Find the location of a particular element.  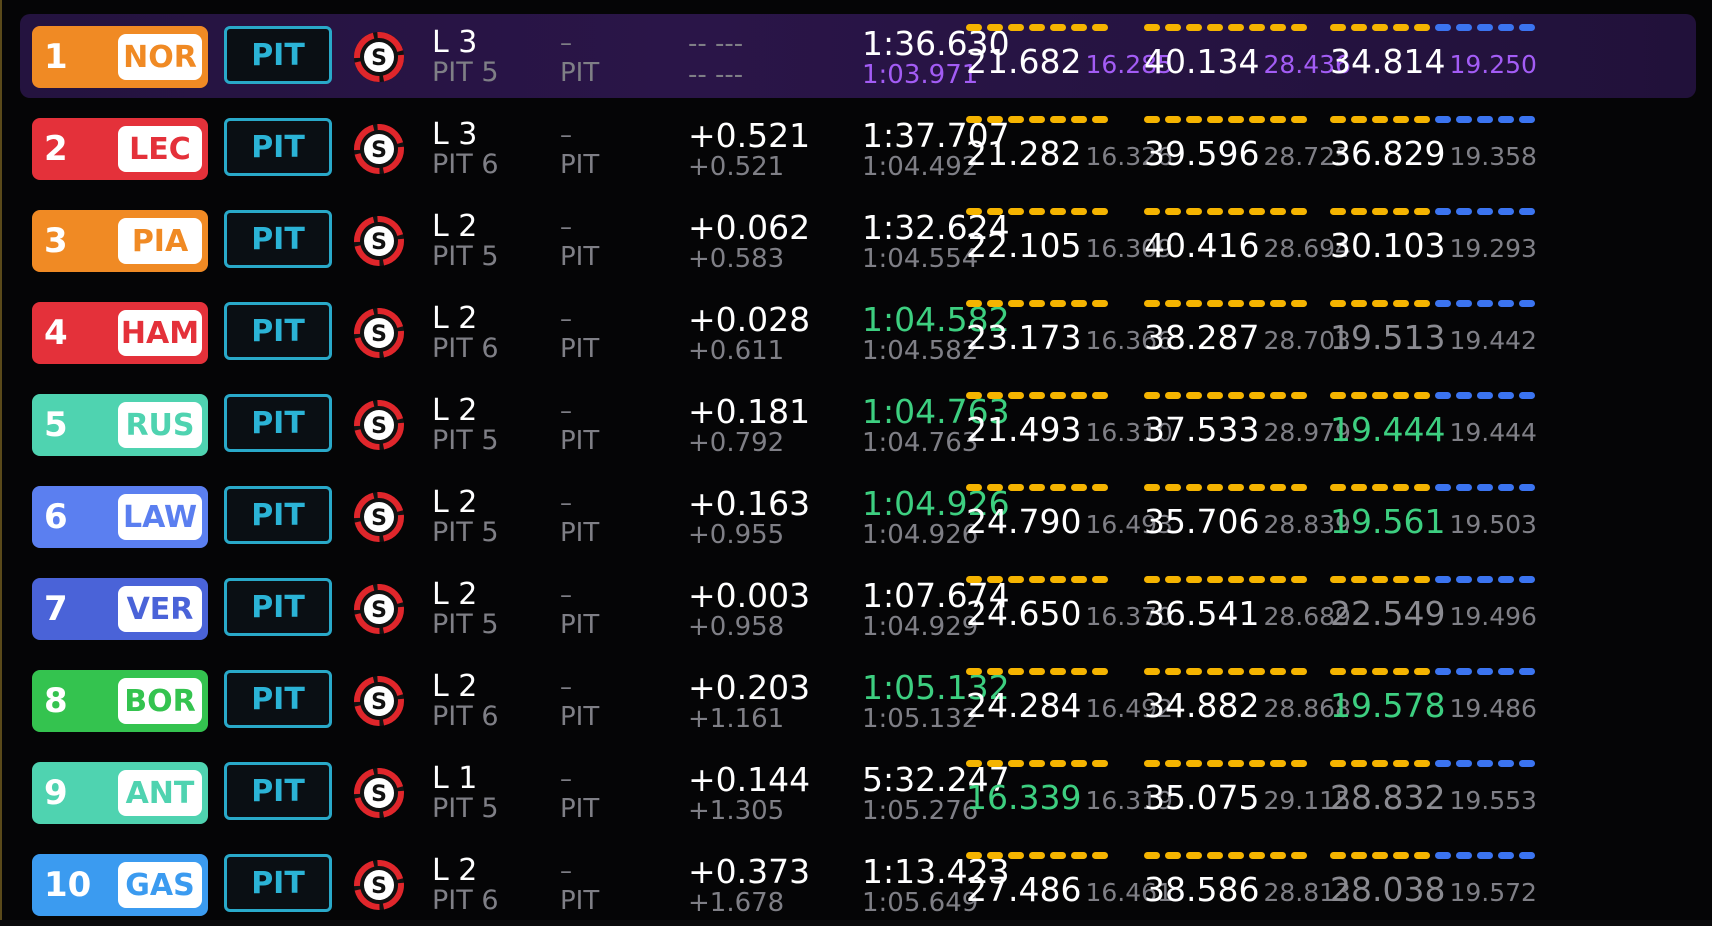

position-number: 2 is located at coordinates (56, 149).